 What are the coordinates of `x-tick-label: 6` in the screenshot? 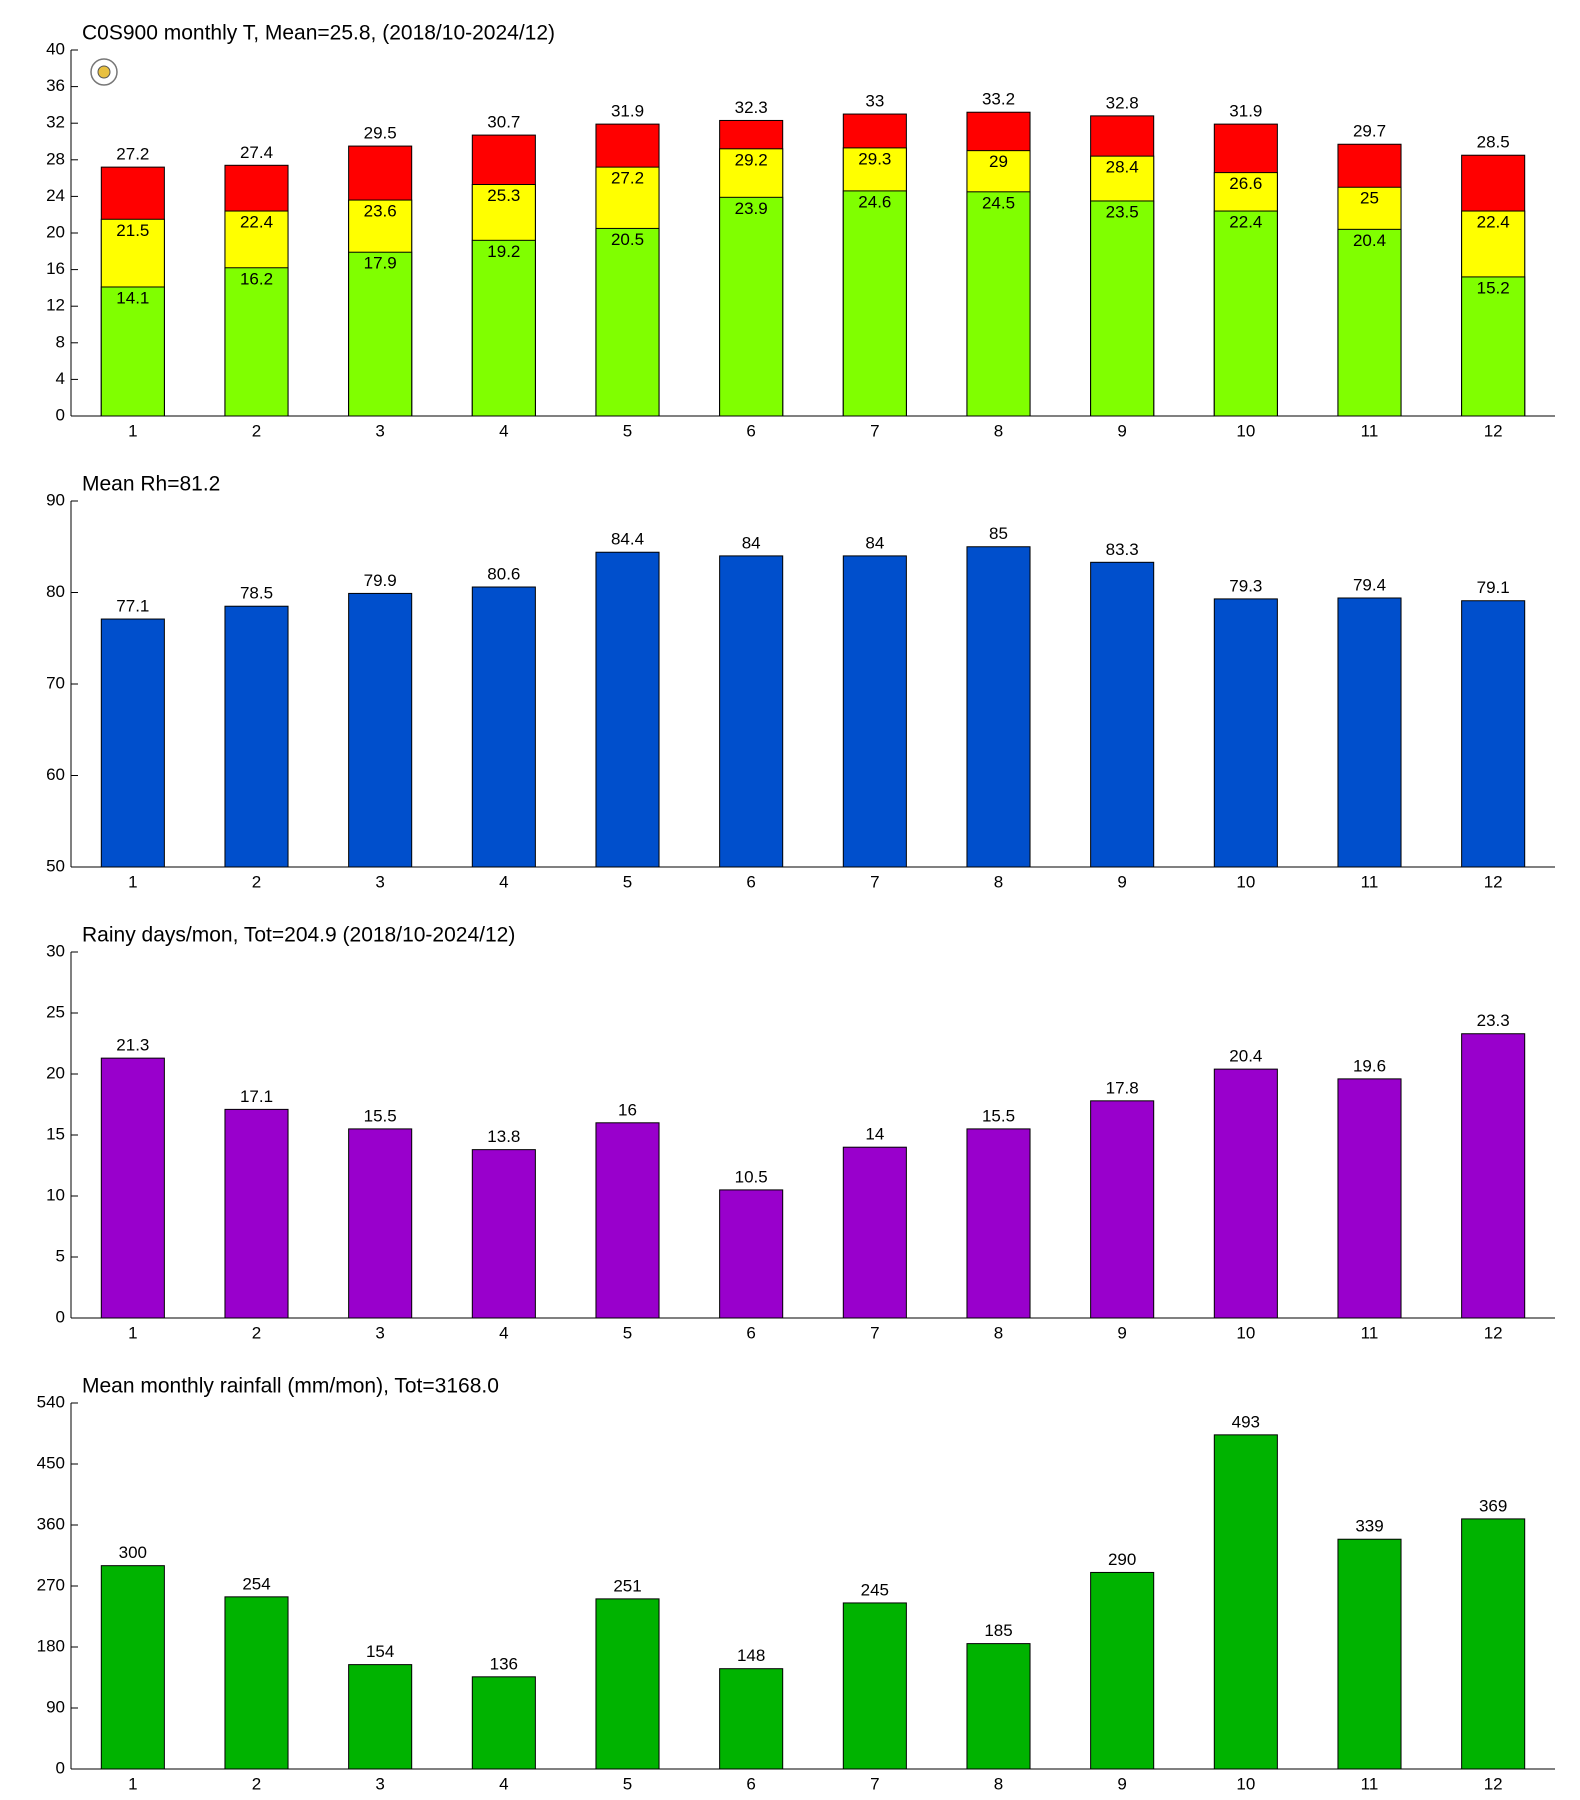 It's located at (750, 1332).